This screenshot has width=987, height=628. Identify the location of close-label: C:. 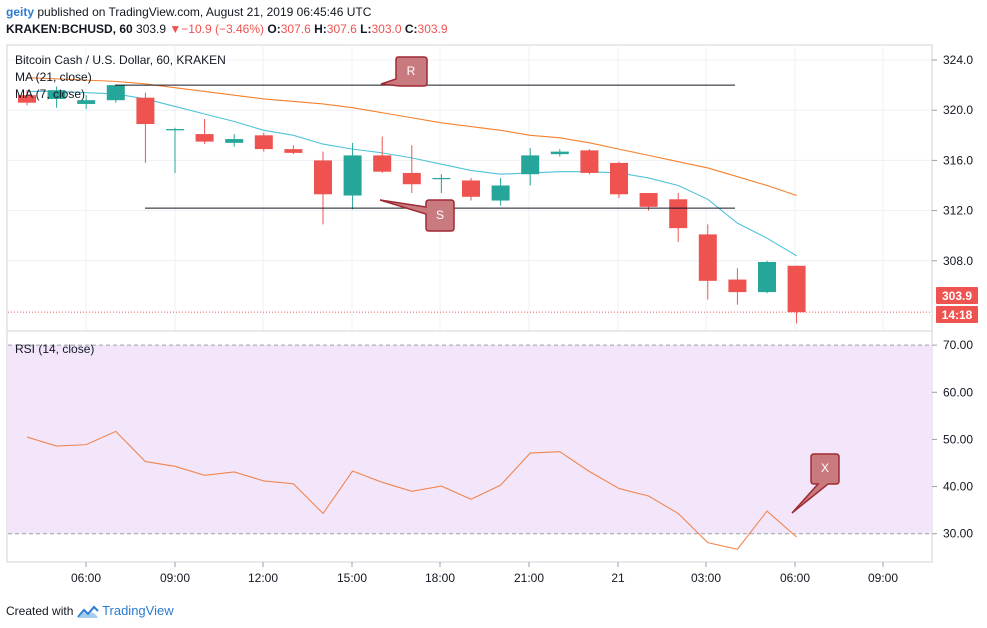
(411, 29).